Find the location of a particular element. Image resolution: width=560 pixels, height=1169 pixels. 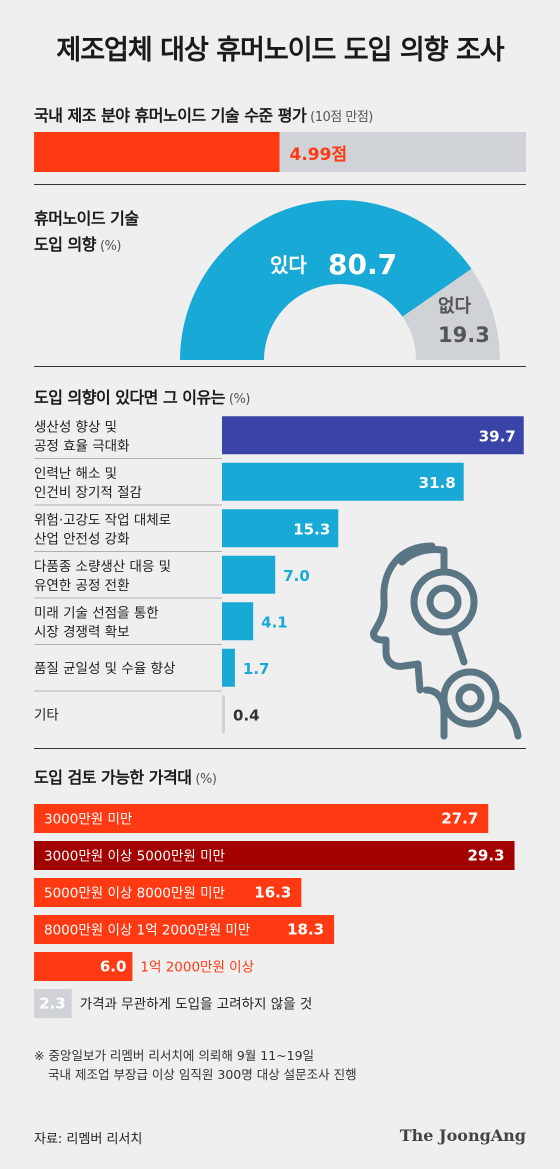

section2-title-line1: 휴머노이드 기술 is located at coordinates (86, 218).